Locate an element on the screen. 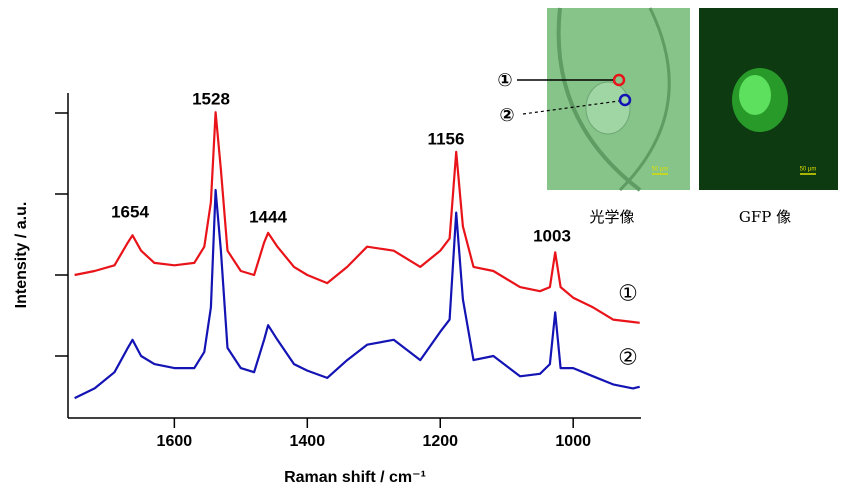 This screenshot has width=841, height=490. point-label: ① is located at coordinates (504, 80).